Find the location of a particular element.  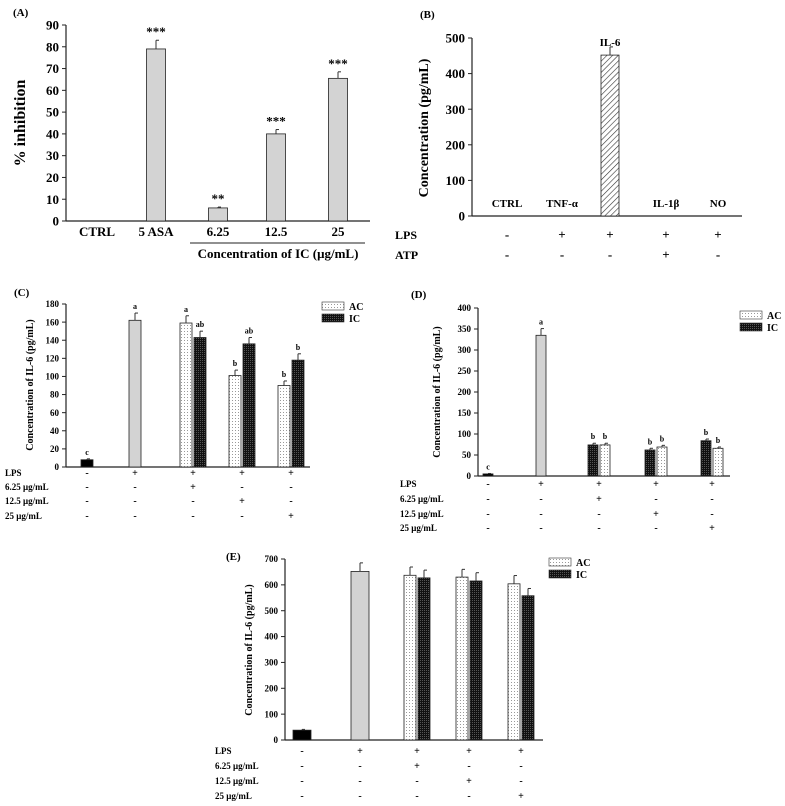

y-tick-label: 90 is located at coordinates (52, 25).